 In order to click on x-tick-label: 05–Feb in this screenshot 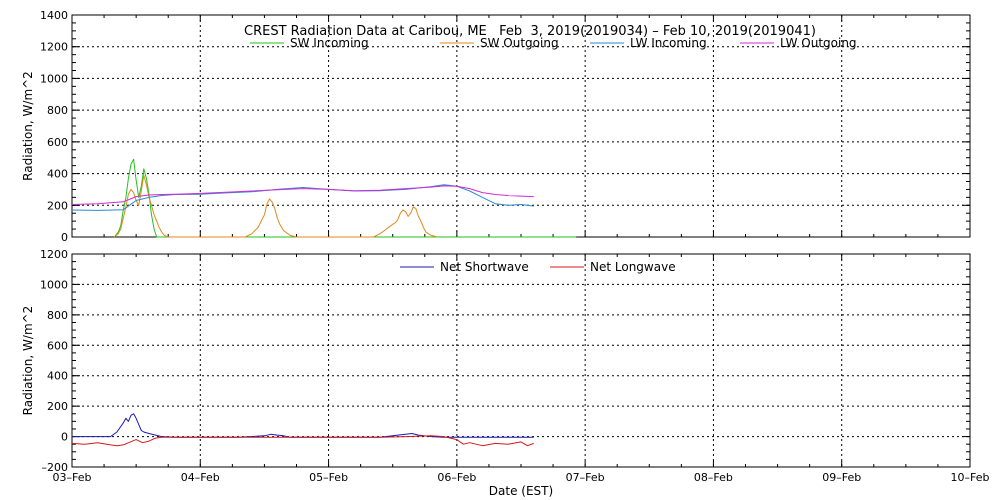, I will do `click(328, 477)`.